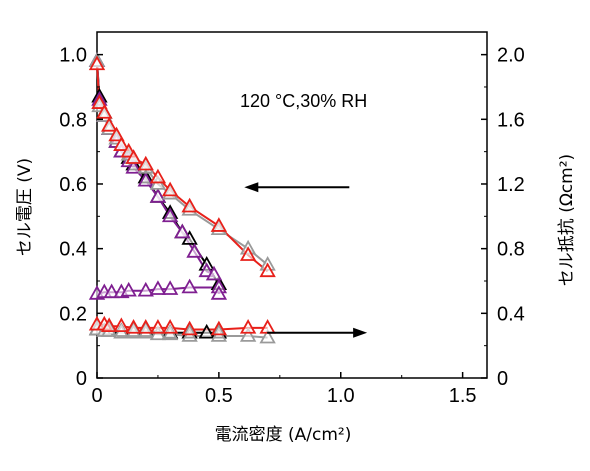 The width and height of the screenshot is (590, 471). Describe the element at coordinates (73, 120) in the screenshot. I see `y-left-tick-label: 0.8` at that location.